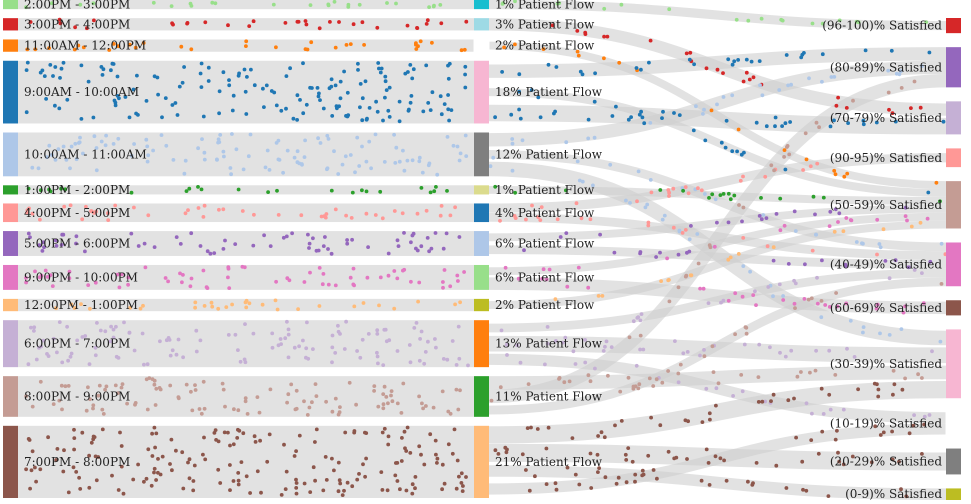  I want to click on link-11-patient-flow-11-to-40-49-satisfied, so click(717, 346).